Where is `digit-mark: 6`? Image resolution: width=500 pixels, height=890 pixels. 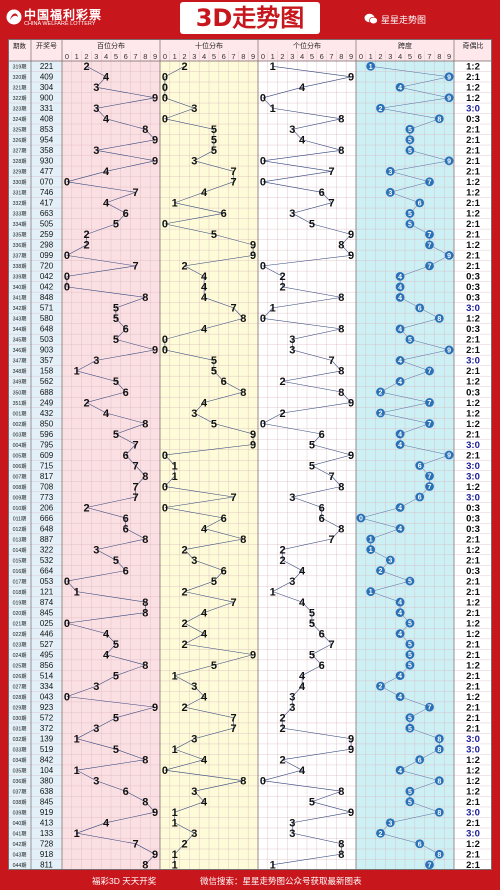 digit-mark: 6 is located at coordinates (126, 792).